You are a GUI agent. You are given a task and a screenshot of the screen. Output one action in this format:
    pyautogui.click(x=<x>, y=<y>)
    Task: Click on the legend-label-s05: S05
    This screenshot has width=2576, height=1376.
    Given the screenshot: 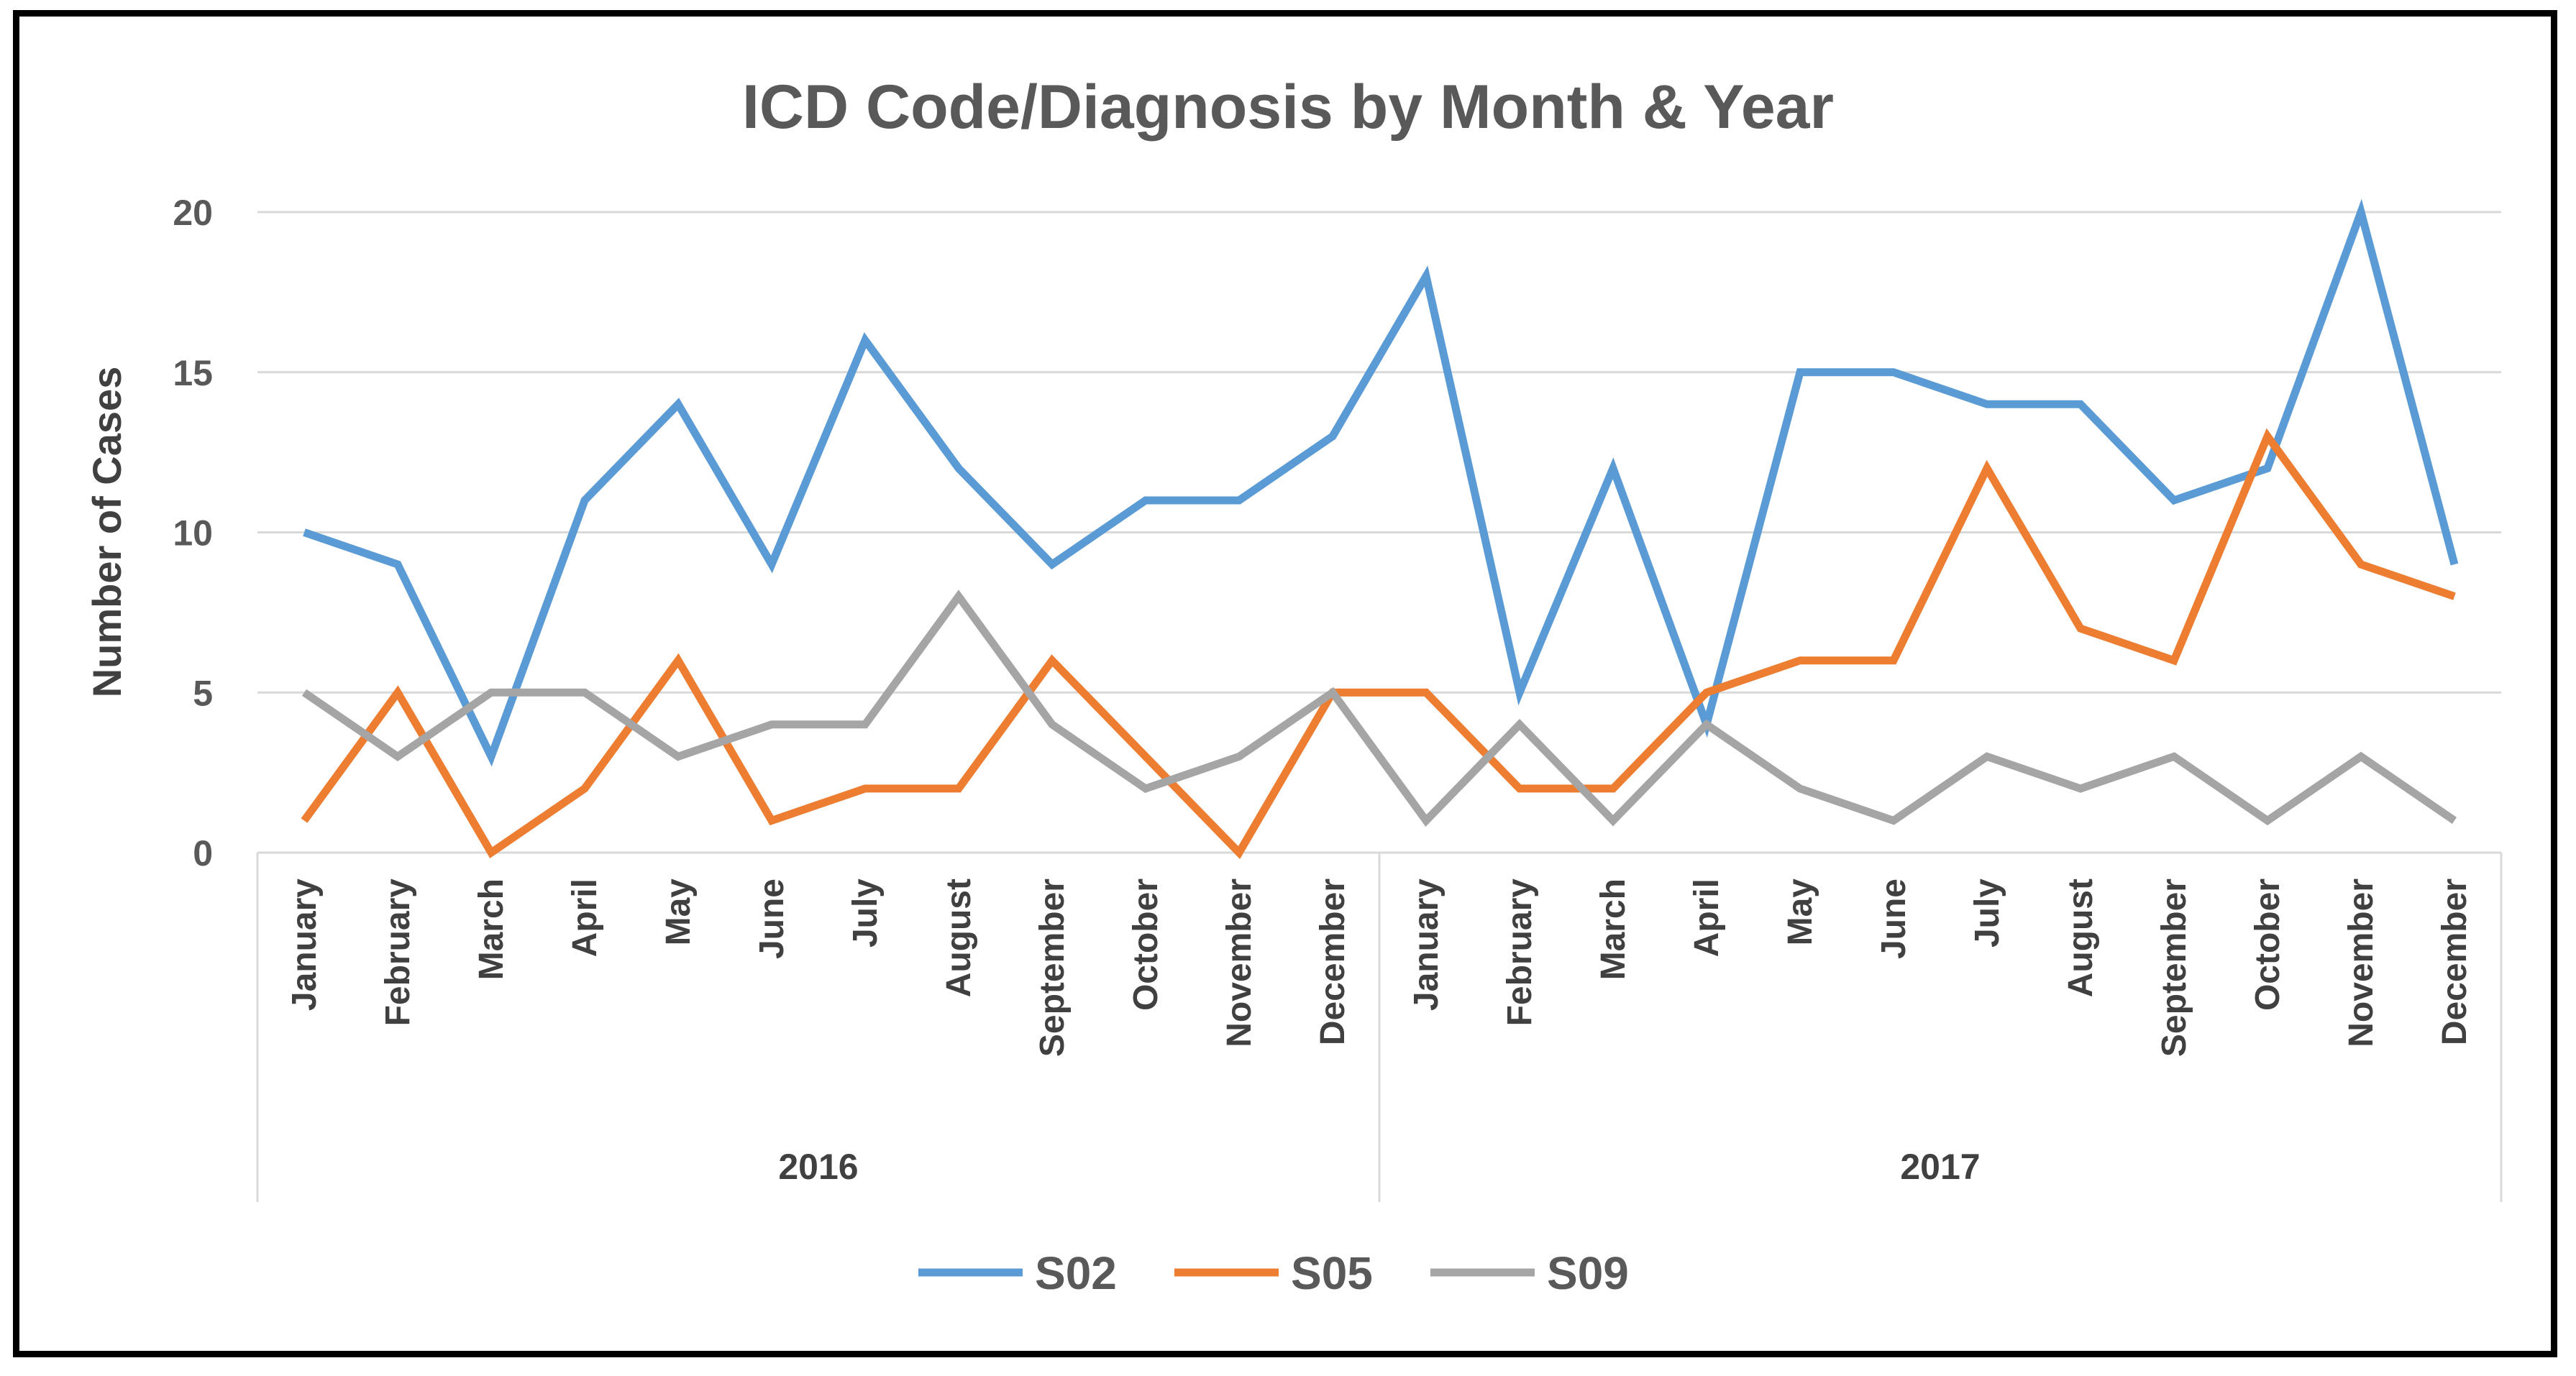 What is the action you would take?
    pyautogui.click(x=1332, y=1273)
    